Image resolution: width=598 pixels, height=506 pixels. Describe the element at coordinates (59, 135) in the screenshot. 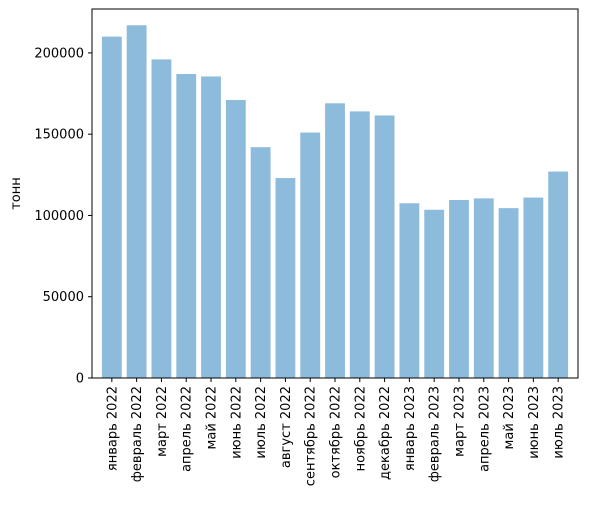

I see `y-tick-label-3: 150000` at that location.